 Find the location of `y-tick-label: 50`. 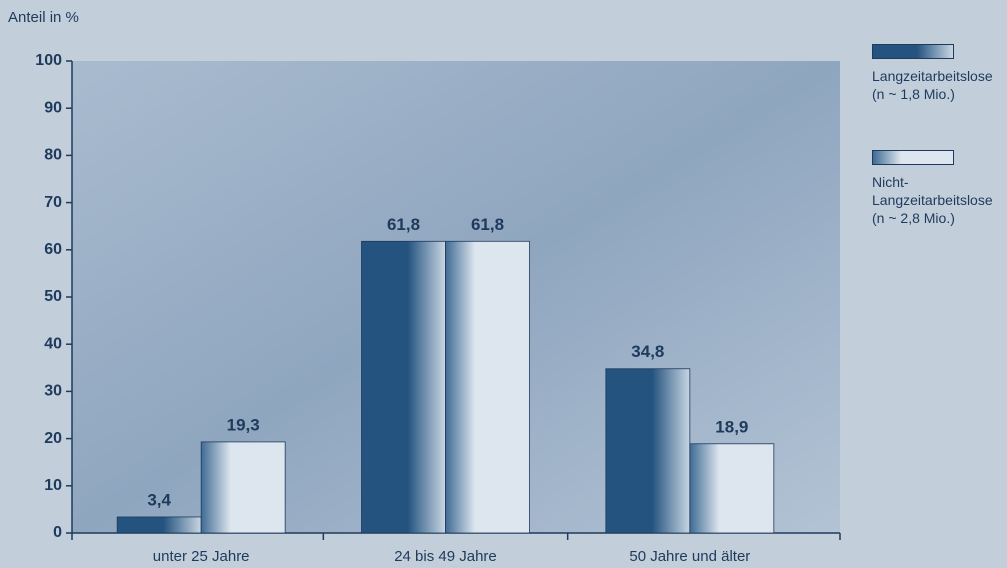

y-tick-label: 50 is located at coordinates (53, 296).